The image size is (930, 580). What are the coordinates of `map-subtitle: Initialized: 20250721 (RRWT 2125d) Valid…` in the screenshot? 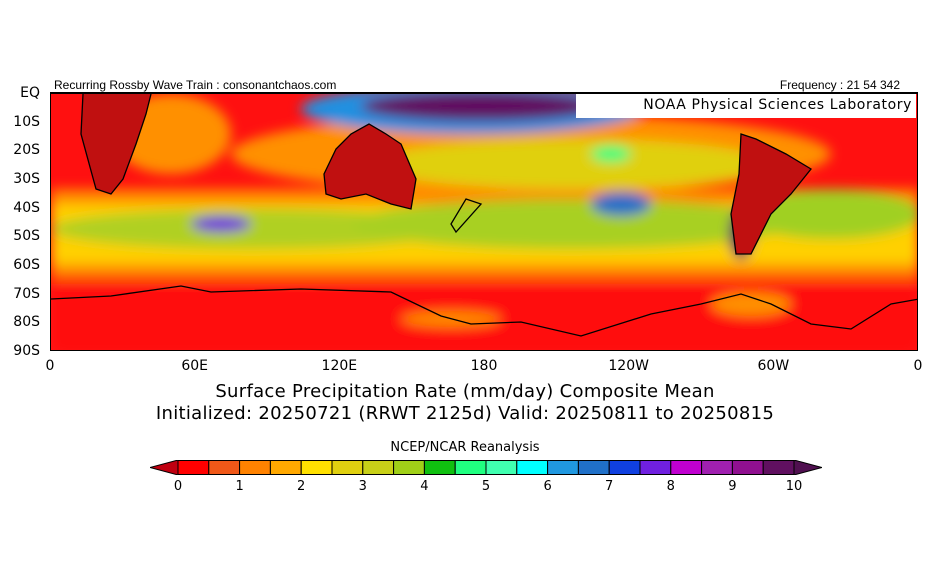 It's located at (465, 413).